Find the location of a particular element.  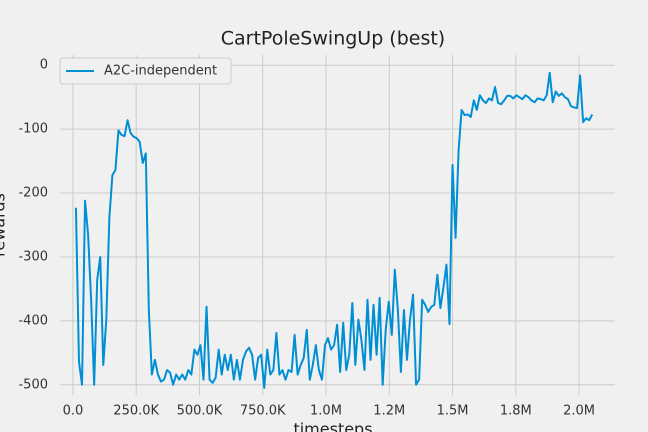

legend-box is located at coordinates (145, 71).